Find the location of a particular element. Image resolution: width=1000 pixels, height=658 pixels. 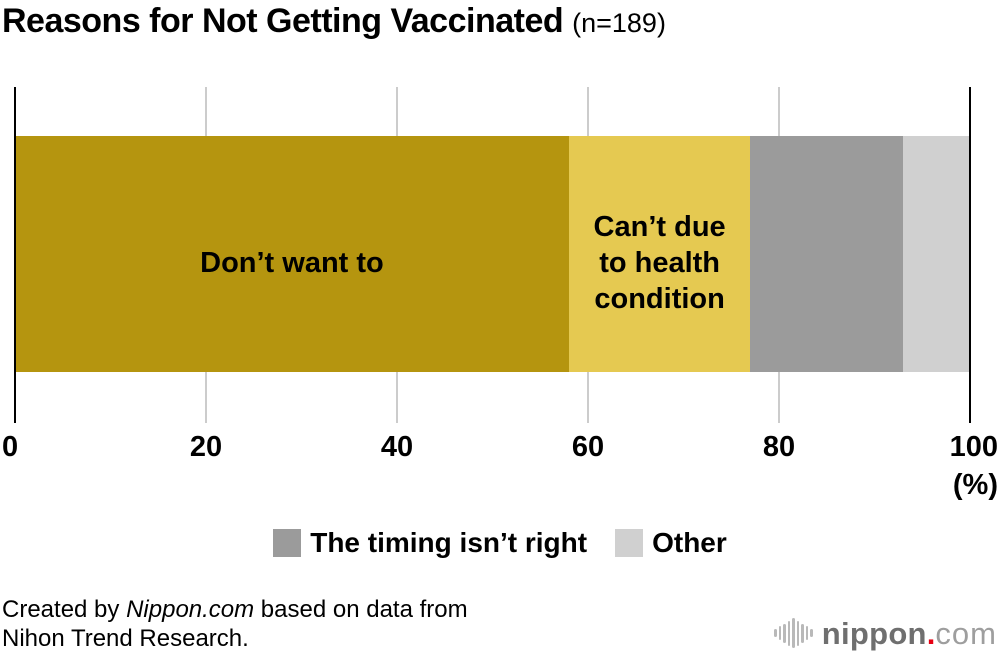

legend: The timing isn’t right Other is located at coordinates (500, 543).